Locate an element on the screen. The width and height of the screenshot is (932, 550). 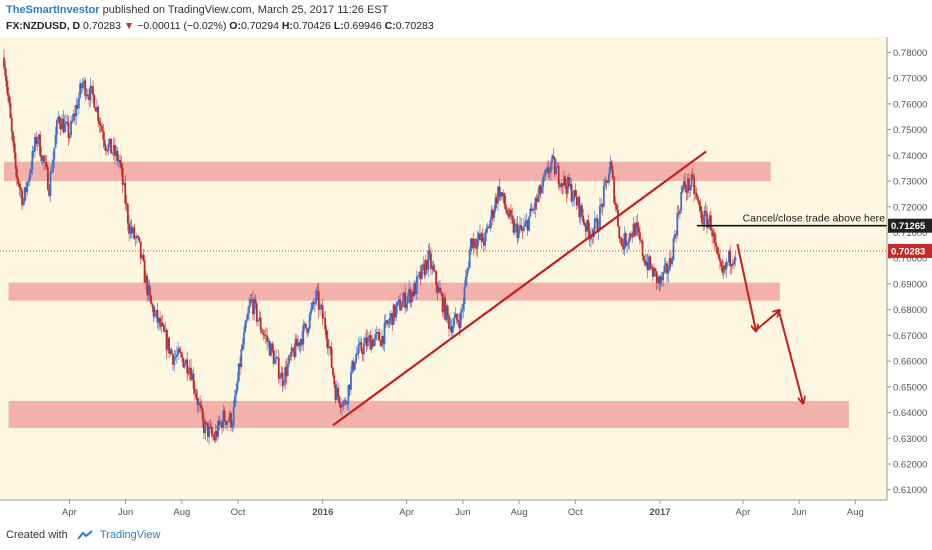
y-tick-label: 0.71000 is located at coordinates (910, 233).